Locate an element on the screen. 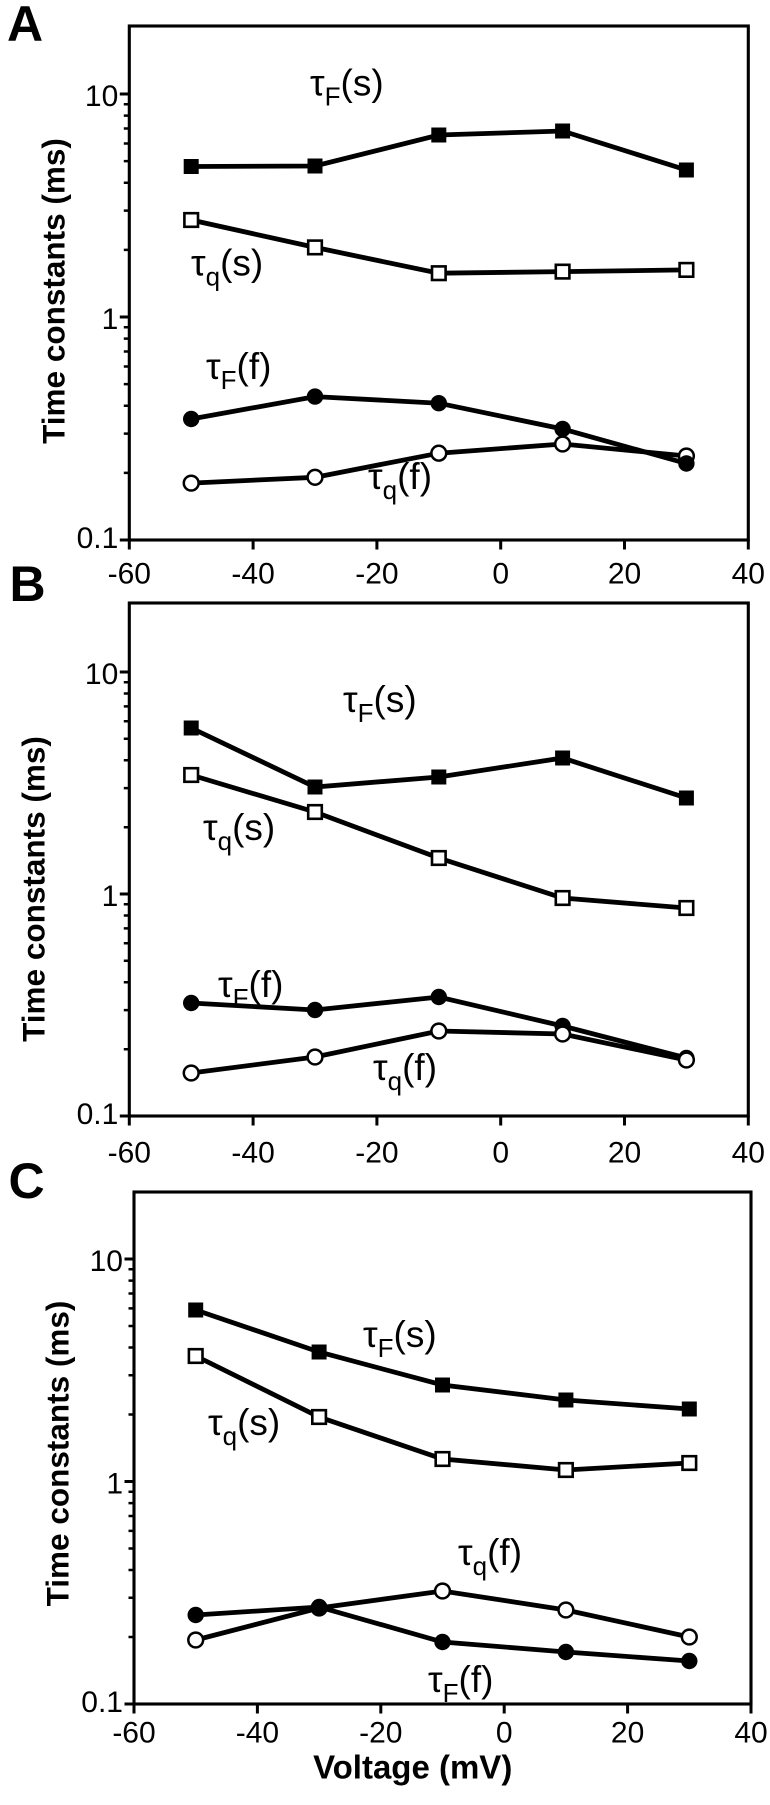 Image resolution: width=770 pixels, height=1805 pixels. svg-text: B is located at coordinates (28, 584).